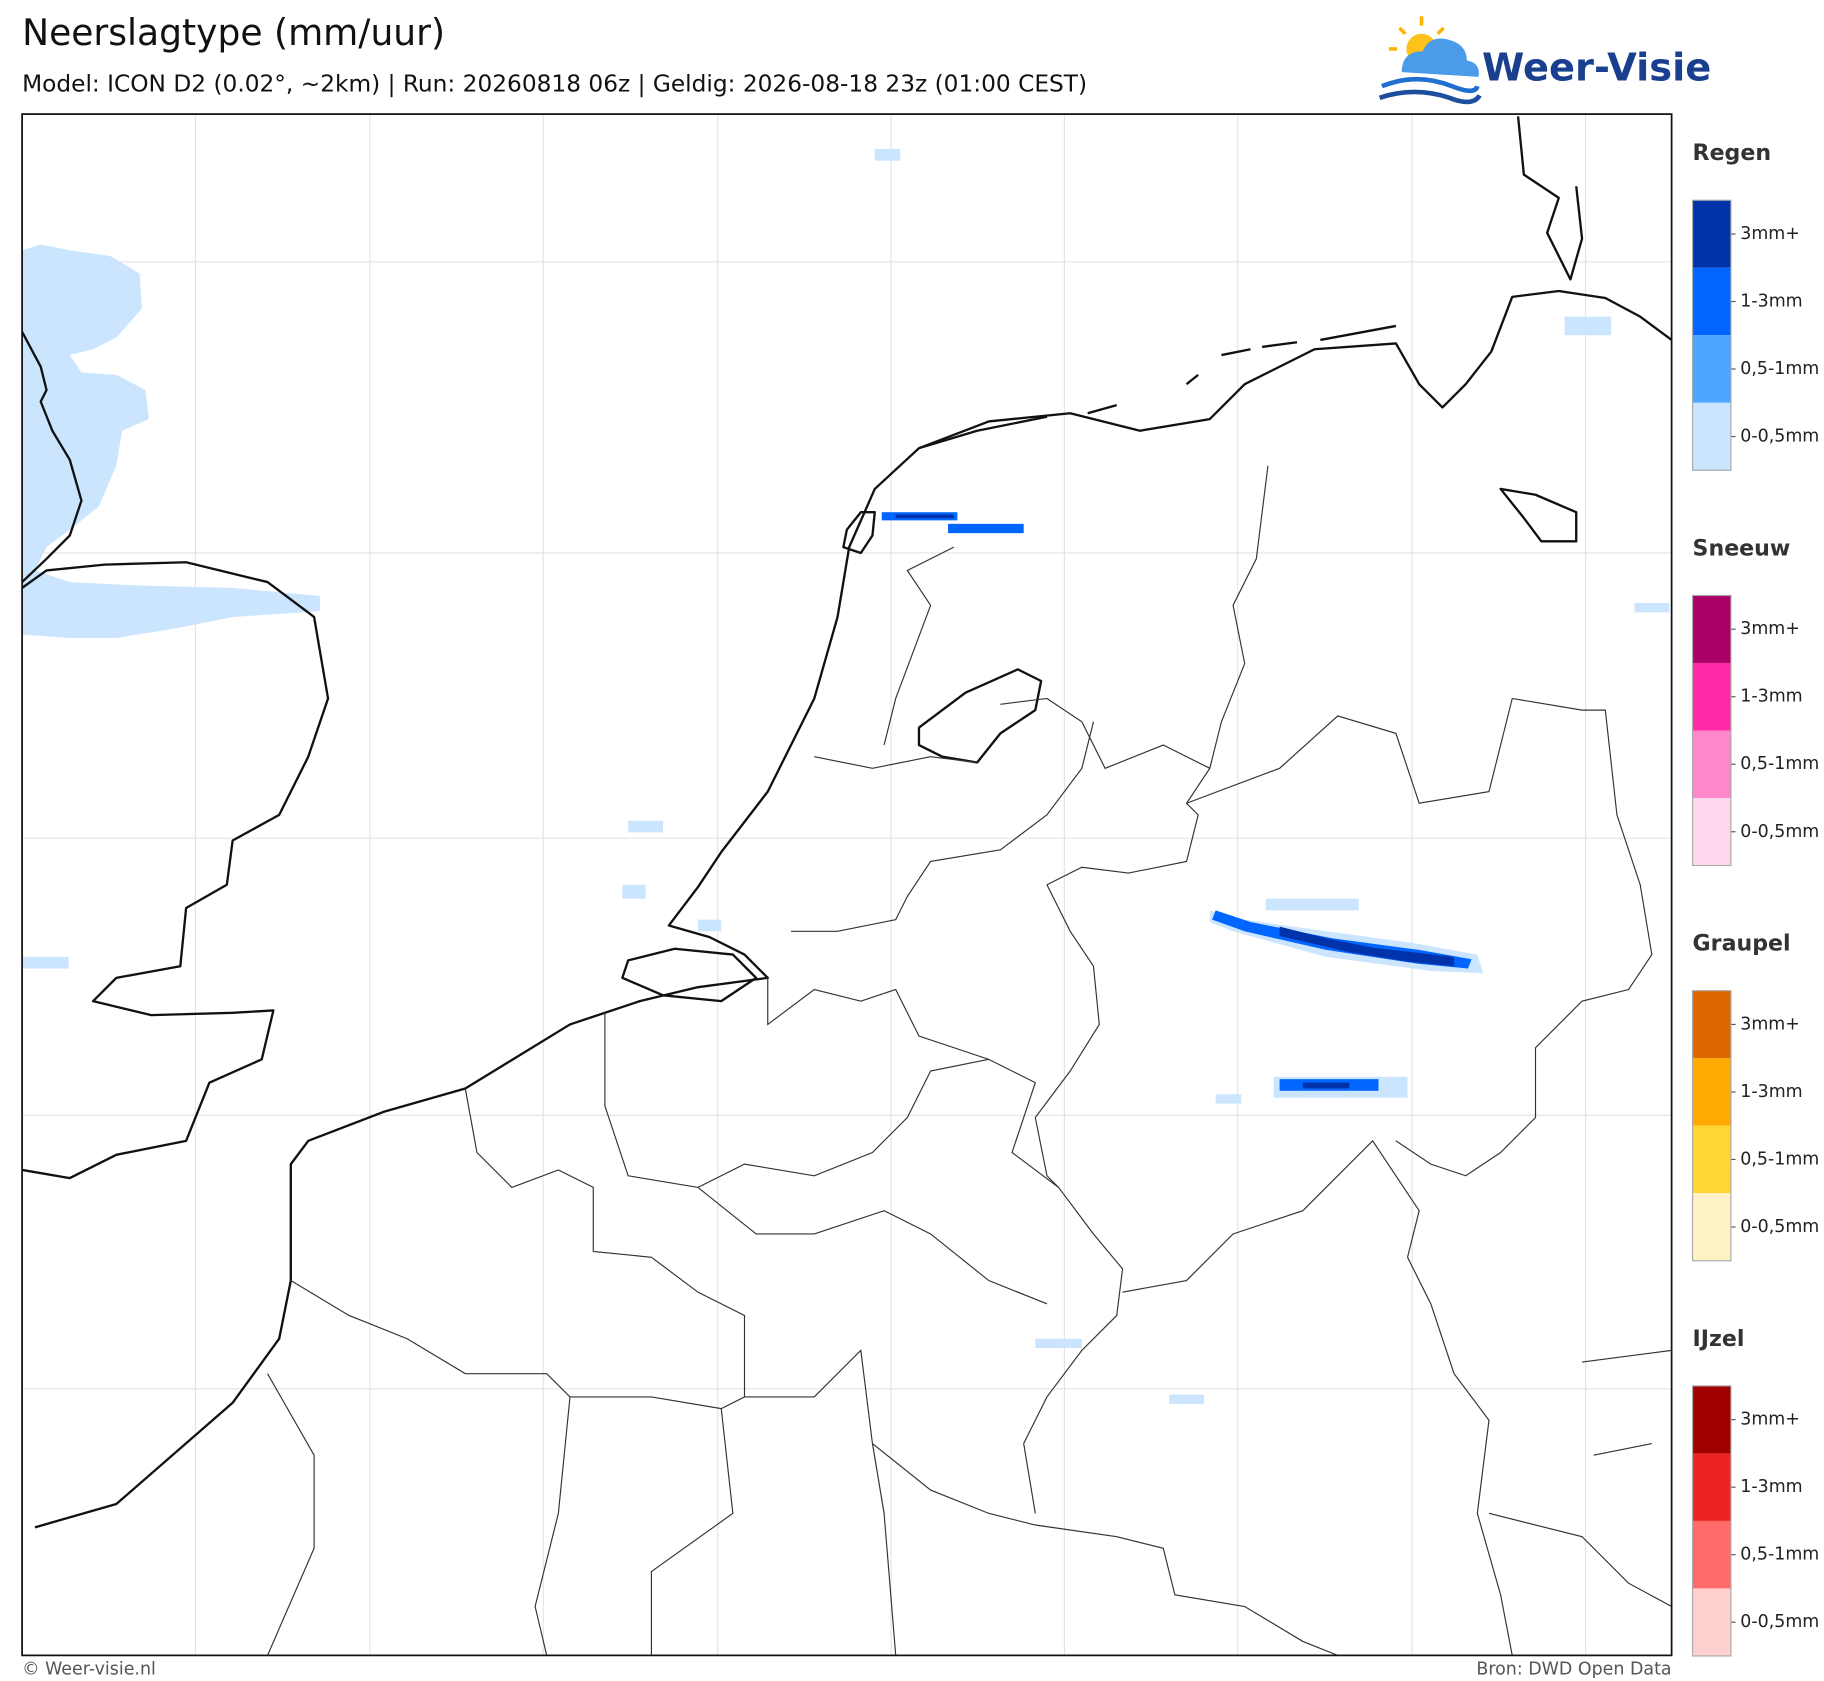 This screenshot has height=1681, width=1824. Describe the element at coordinates (89, 1669) in the screenshot. I see `footer-left: © Weer-visie.nl` at that location.